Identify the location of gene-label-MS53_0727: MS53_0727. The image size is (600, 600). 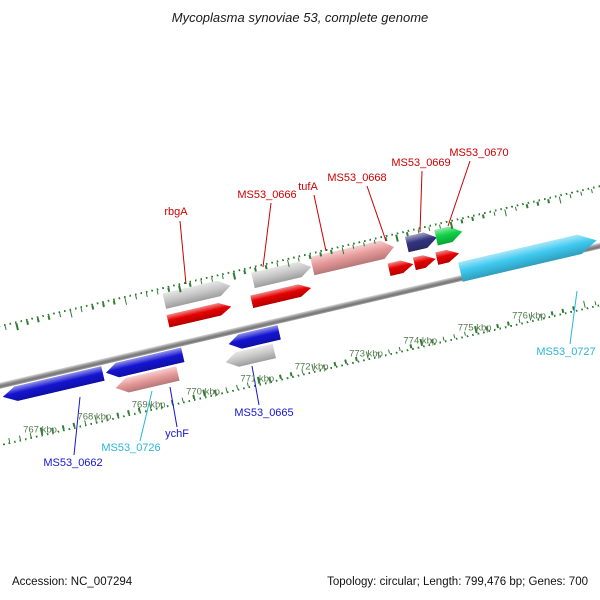
(566, 352).